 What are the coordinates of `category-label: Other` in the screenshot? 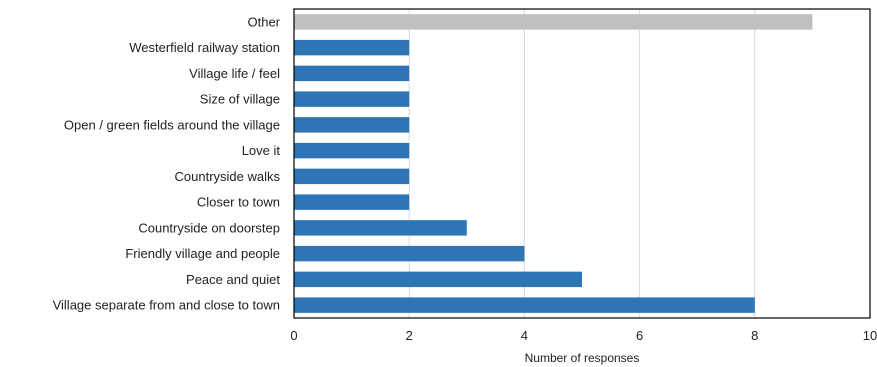 It's located at (263, 21).